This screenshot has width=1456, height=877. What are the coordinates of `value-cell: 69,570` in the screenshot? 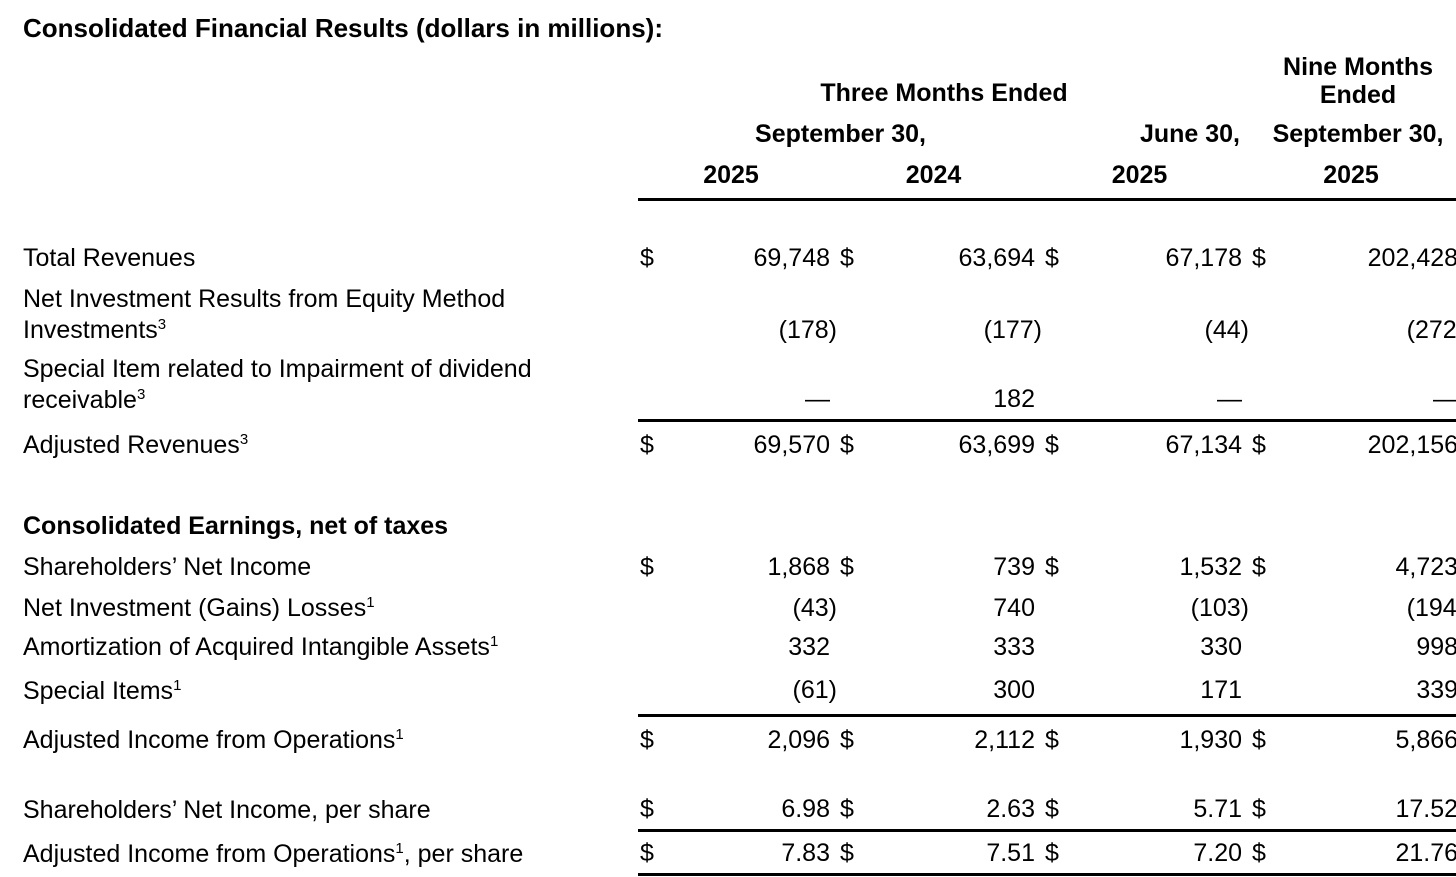 It's located at (753, 441).